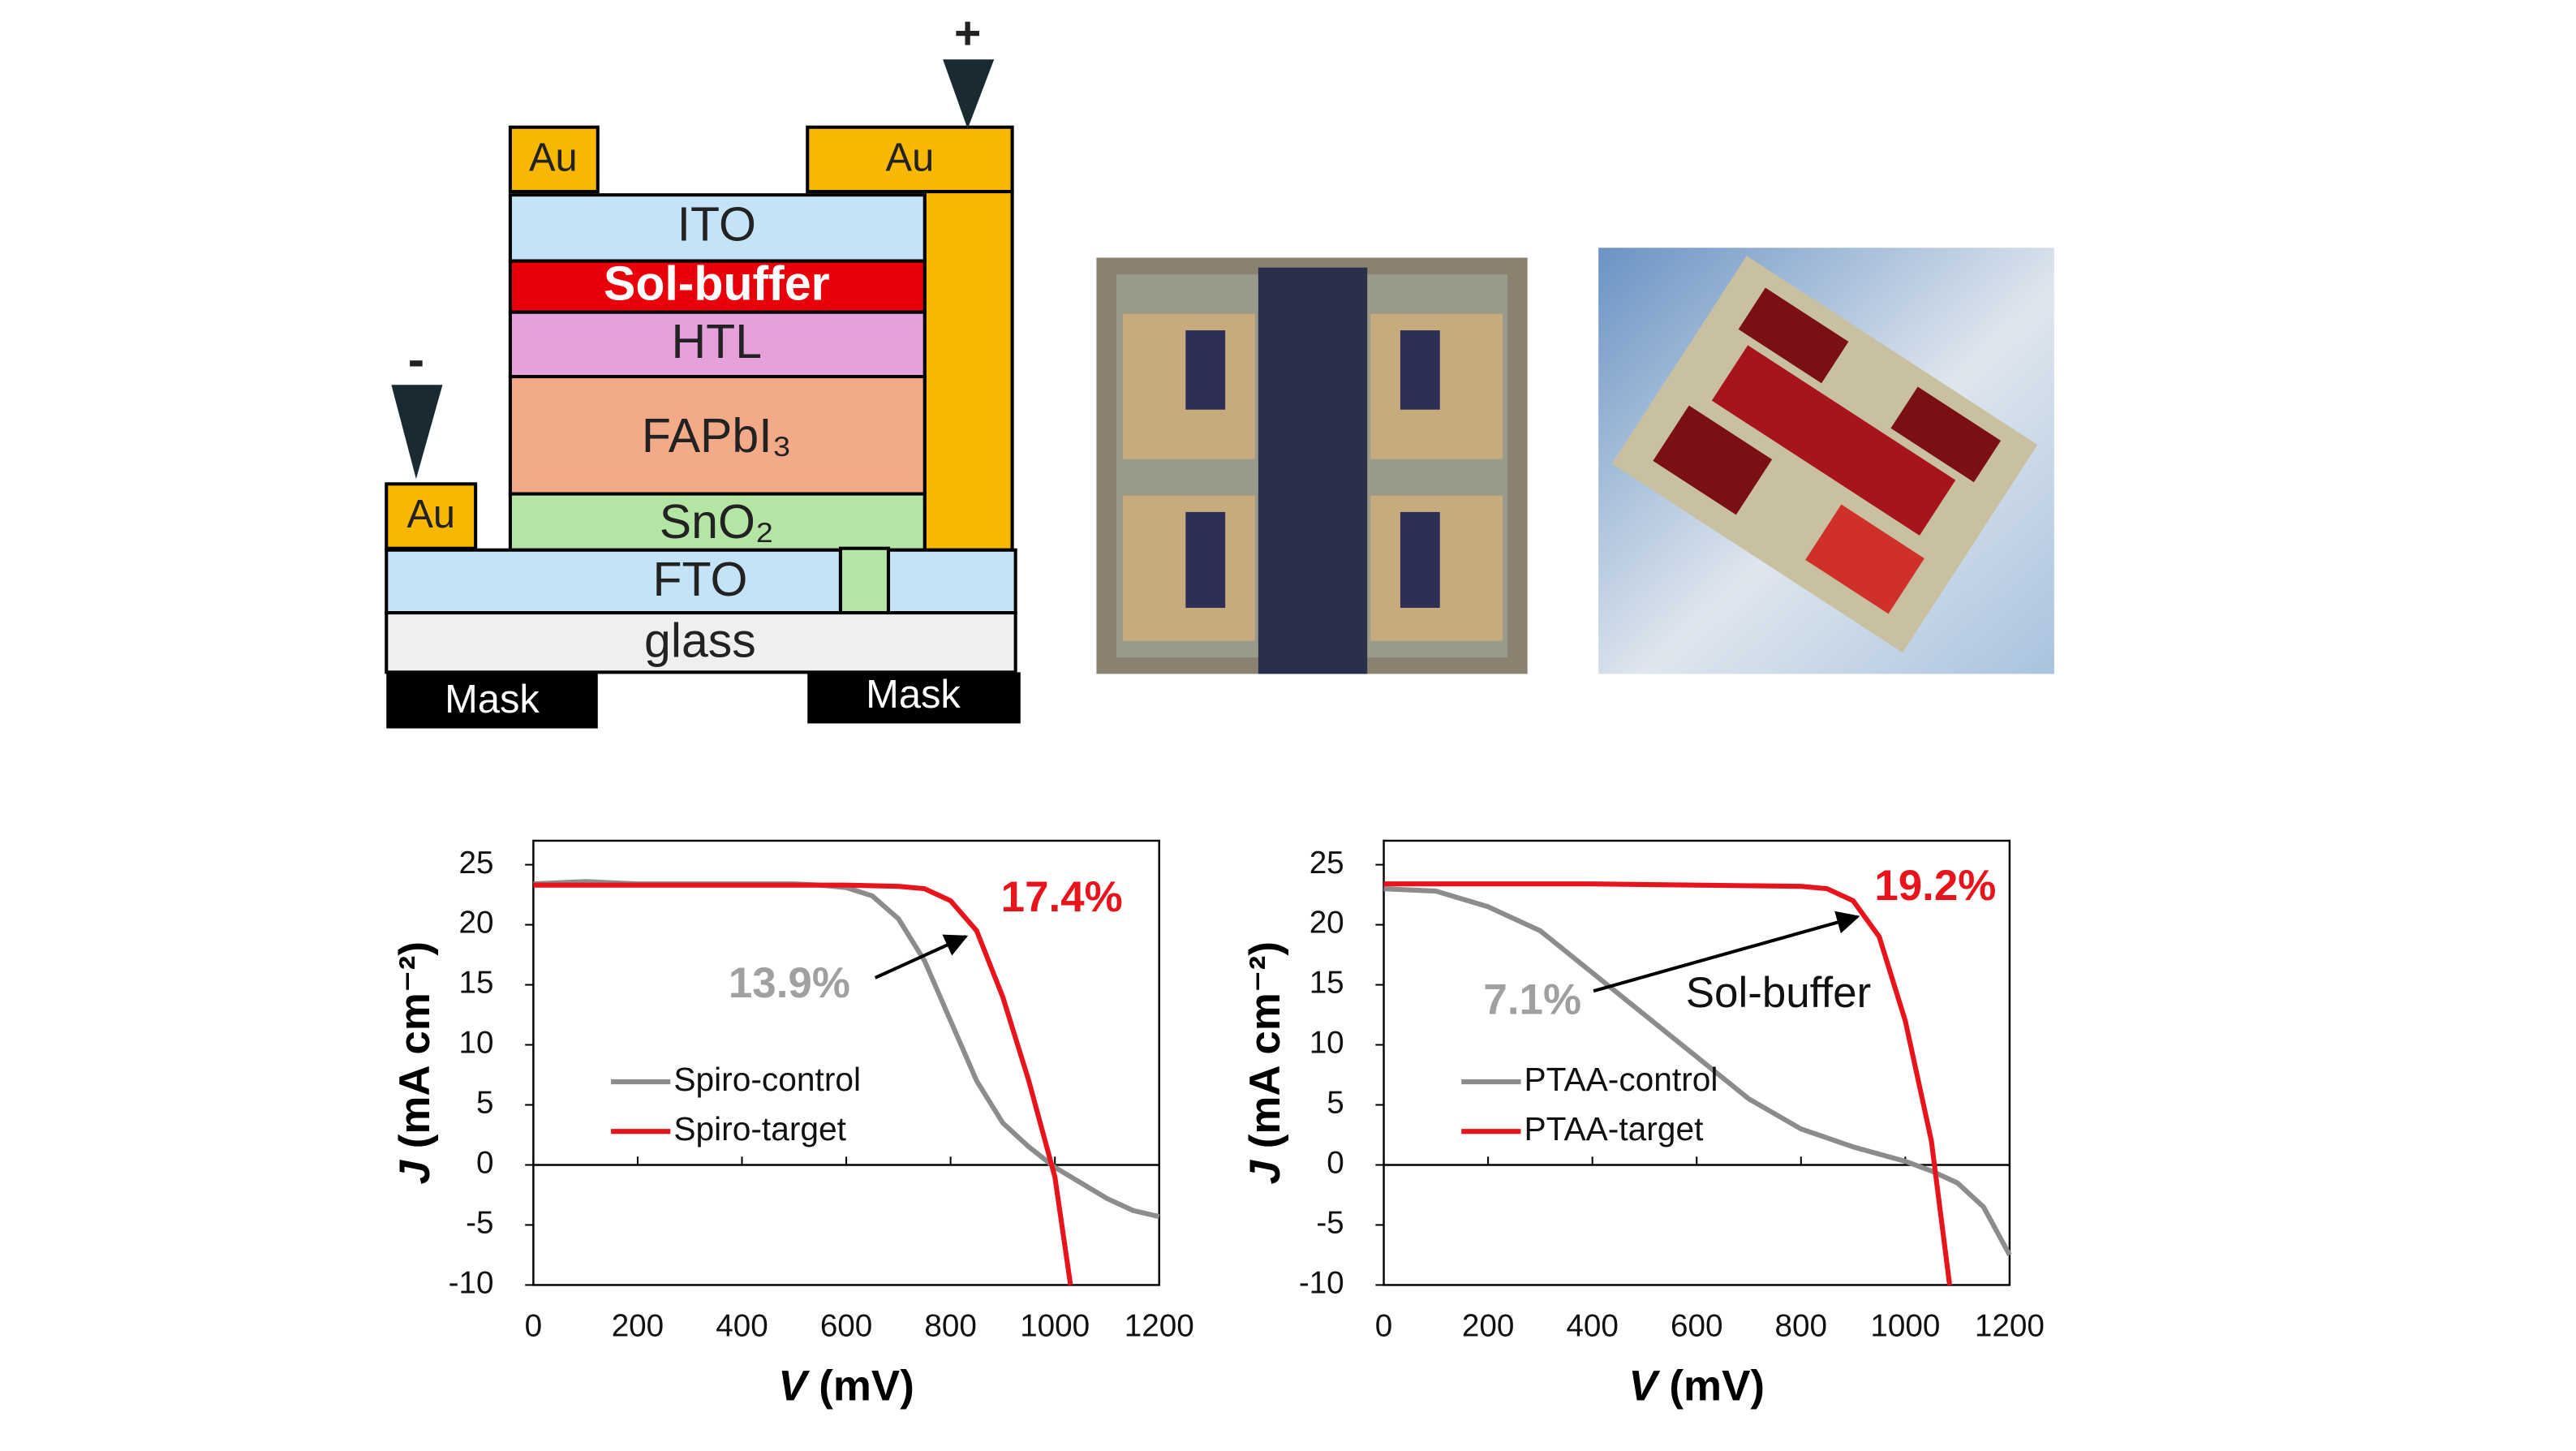 The width and height of the screenshot is (2576, 1451). Describe the element at coordinates (1313, 470) in the screenshot. I see `center-strip` at that location.